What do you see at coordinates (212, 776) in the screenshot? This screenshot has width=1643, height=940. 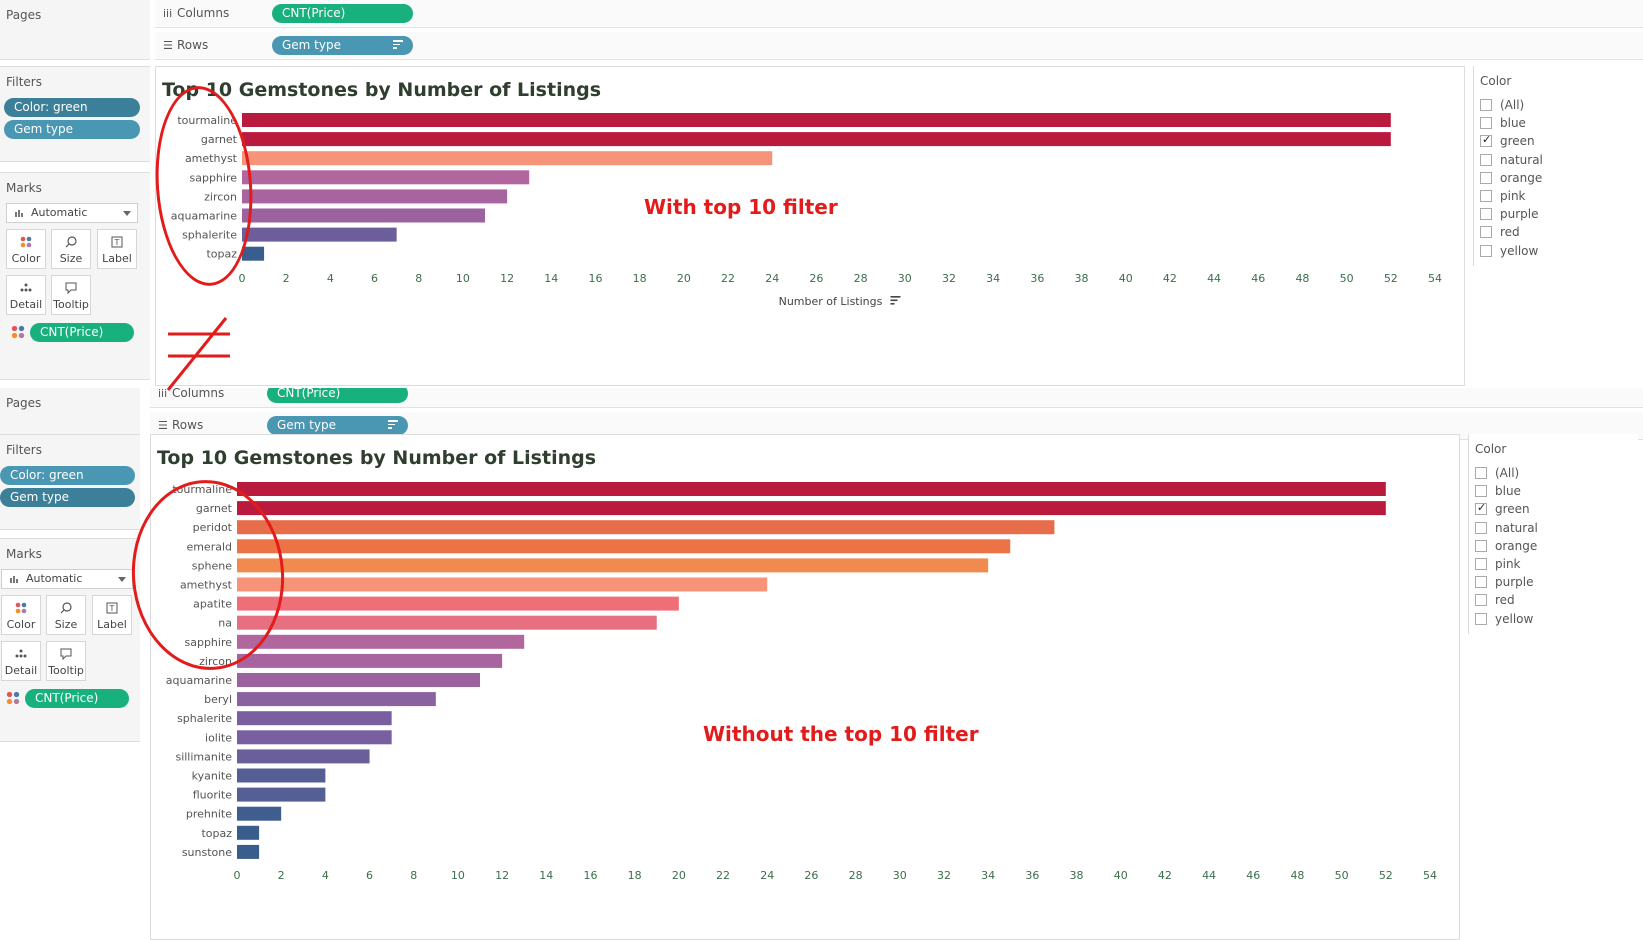 I see `category-label: kyanite` at bounding box center [212, 776].